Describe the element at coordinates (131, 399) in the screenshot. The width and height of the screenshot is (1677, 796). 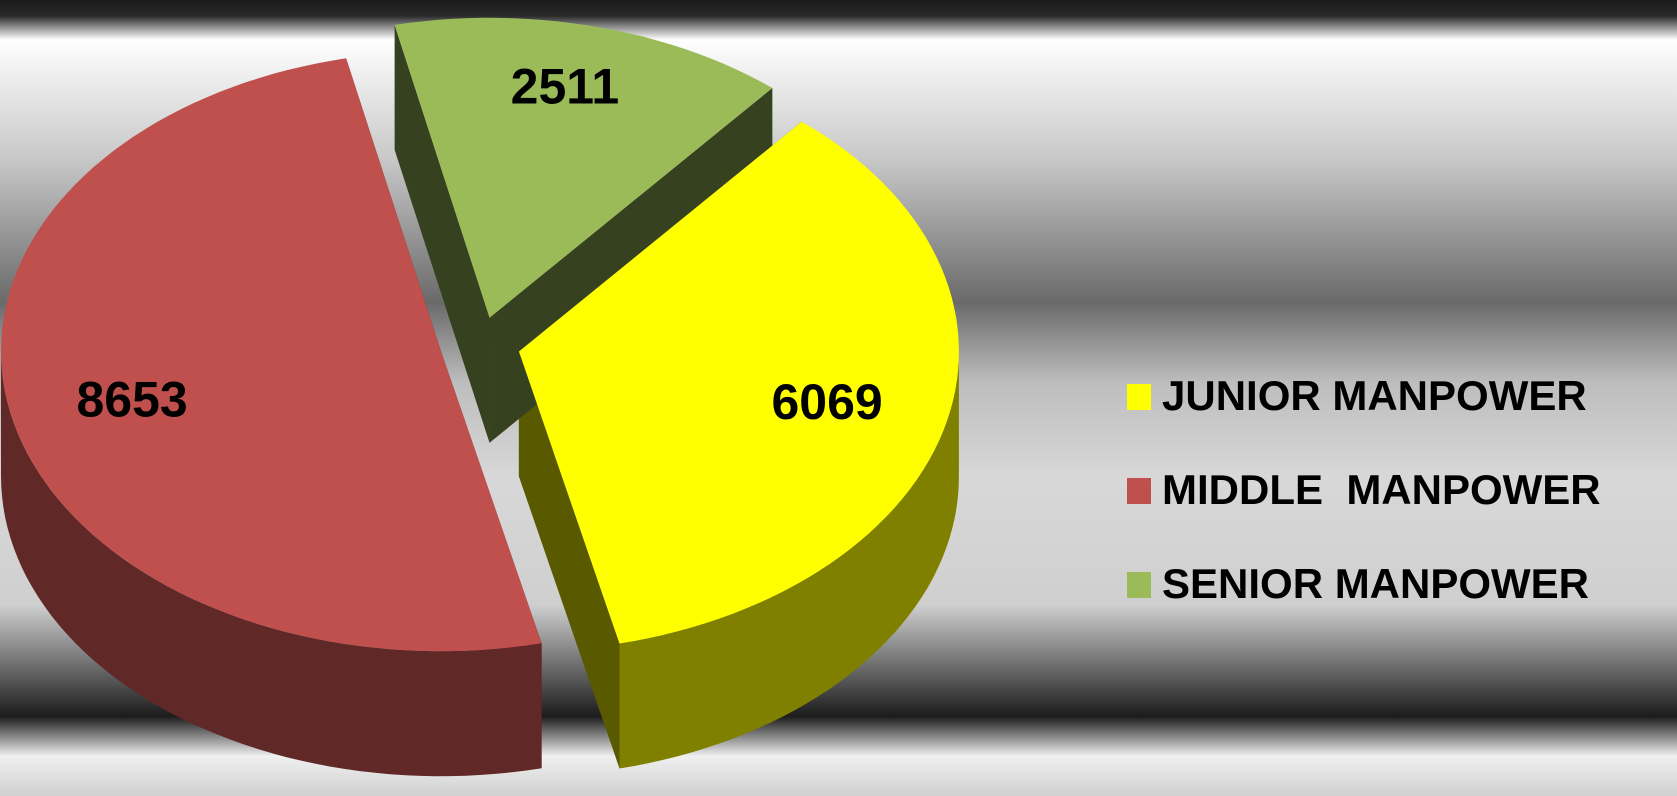
I see `data-label: 8653` at that location.